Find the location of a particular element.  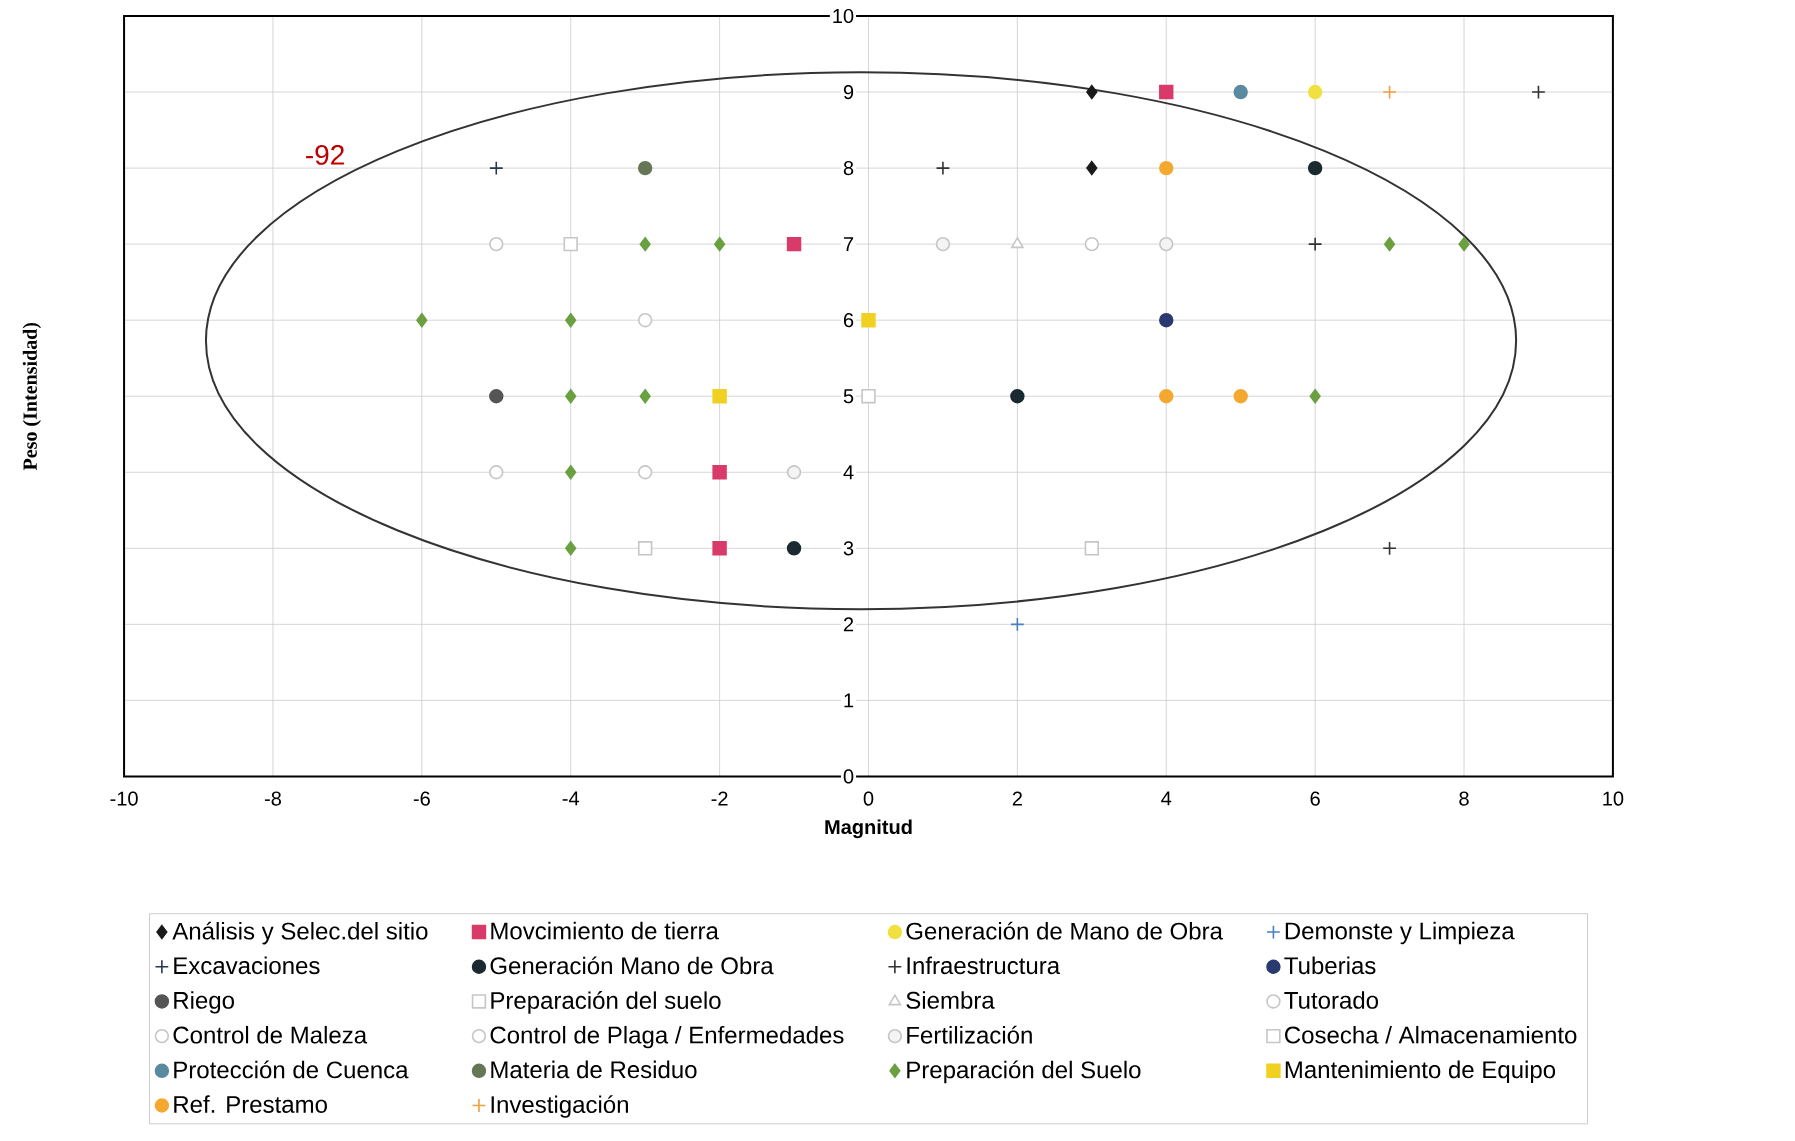

x-tick-label: 8 is located at coordinates (1464, 798).